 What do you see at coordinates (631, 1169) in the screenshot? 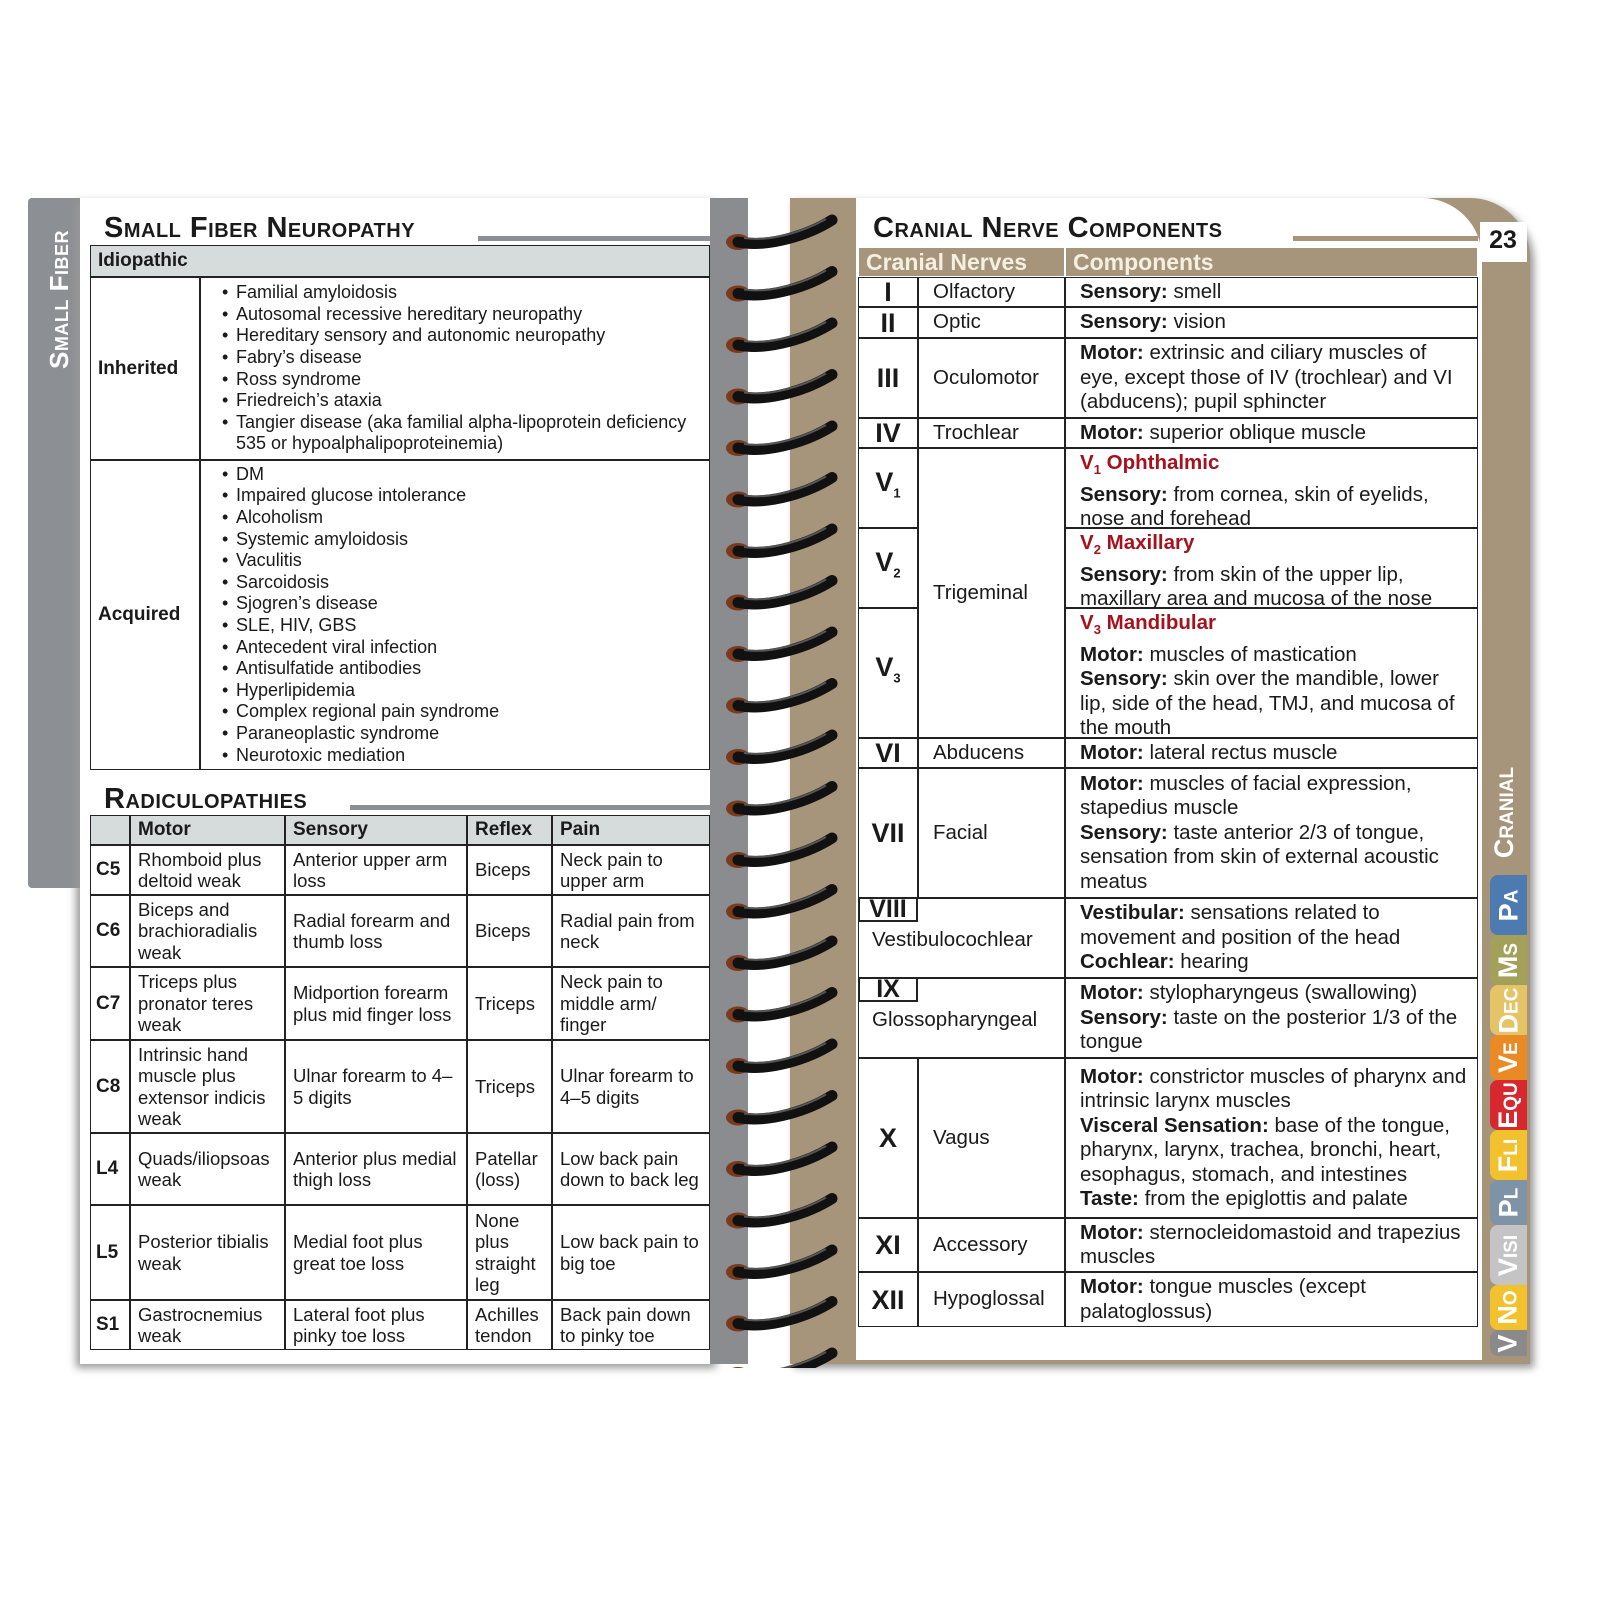
I see `table-cell: Low back pain down to back leg` at bounding box center [631, 1169].